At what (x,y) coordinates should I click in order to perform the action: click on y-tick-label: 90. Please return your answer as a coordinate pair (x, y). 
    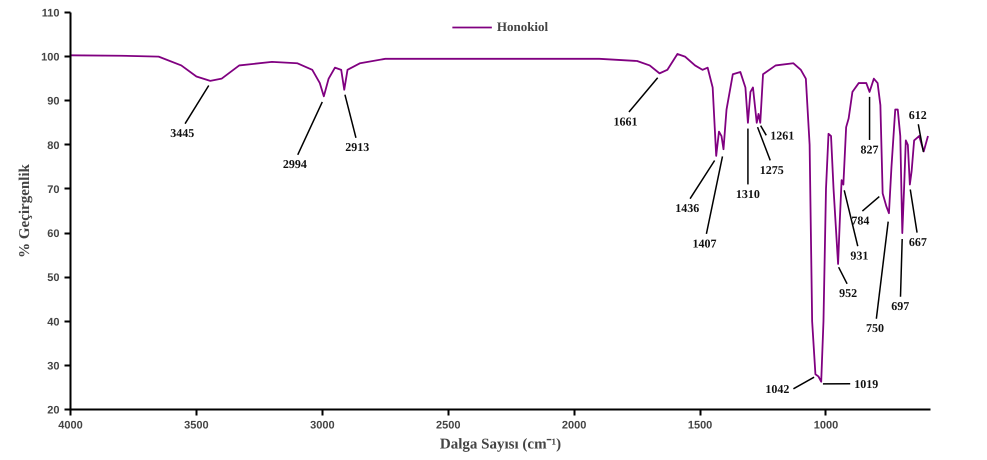
    Looking at the image, I should click on (53, 102).